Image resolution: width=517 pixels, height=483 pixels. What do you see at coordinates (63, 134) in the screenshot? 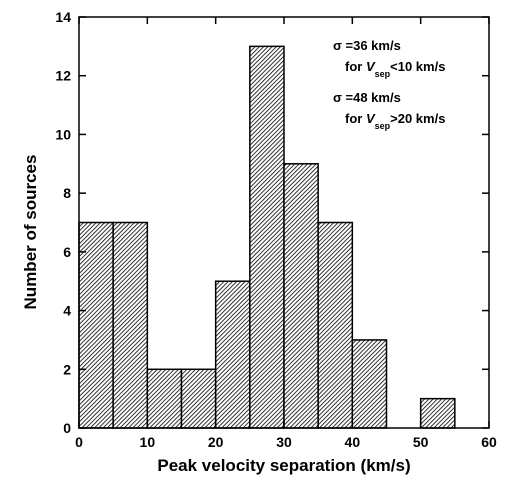
I see `y-tick-label: 10` at bounding box center [63, 134].